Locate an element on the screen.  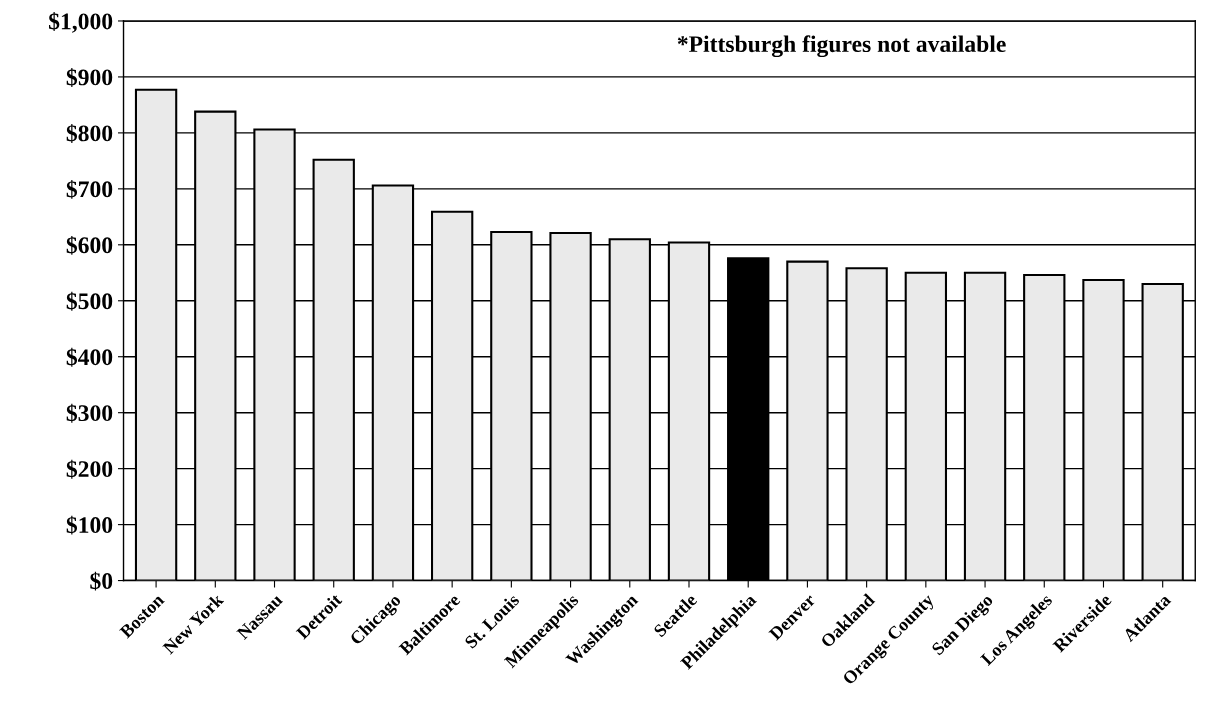
y-tick-label: $600 is located at coordinates (89, 245).